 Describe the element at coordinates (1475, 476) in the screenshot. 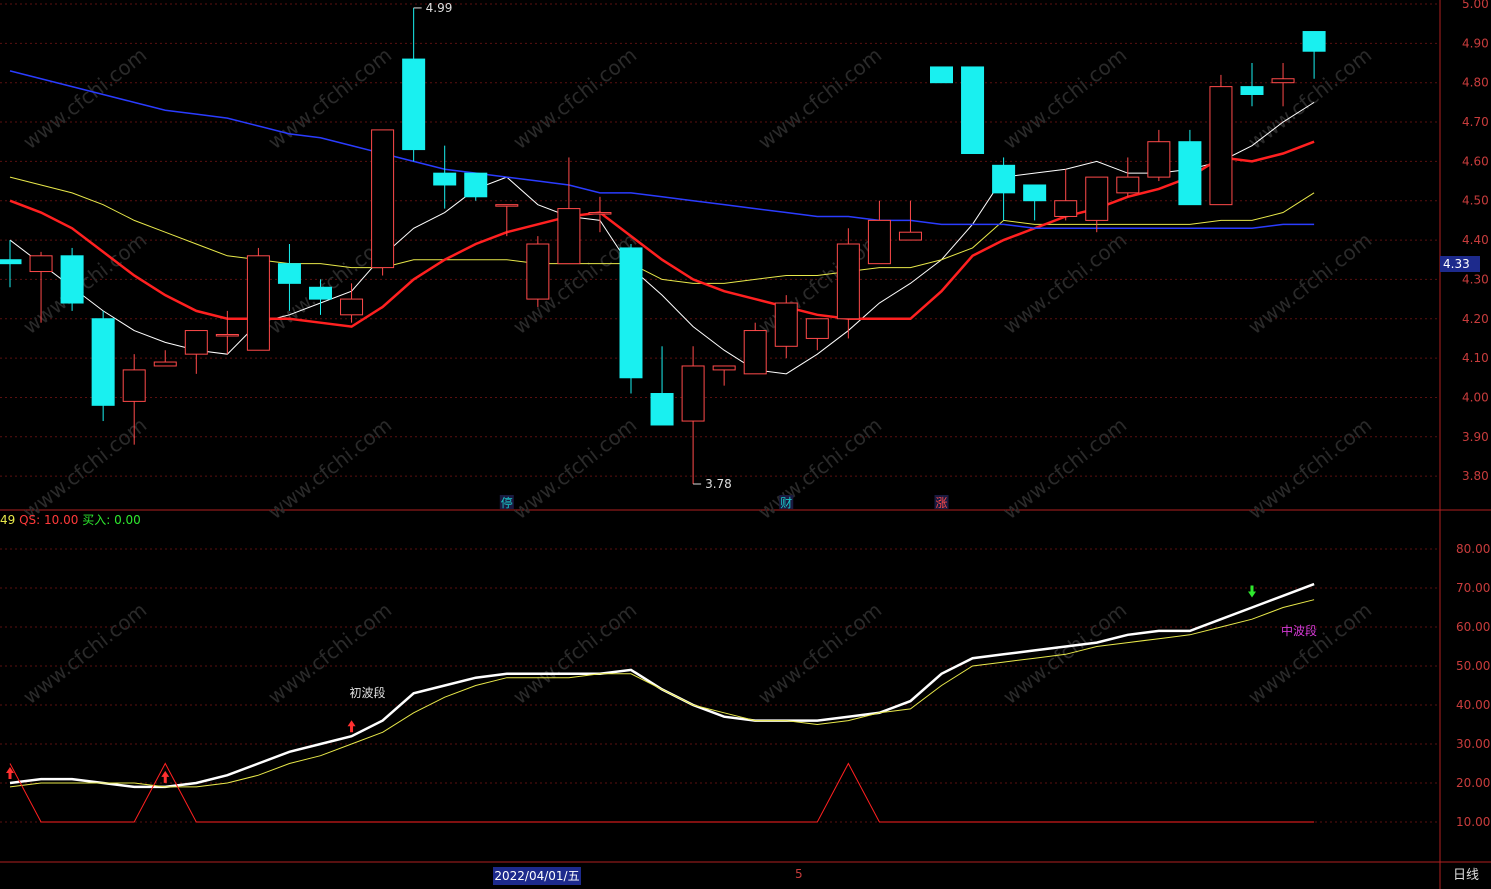

I see `price-tick-label: 3.80` at that location.